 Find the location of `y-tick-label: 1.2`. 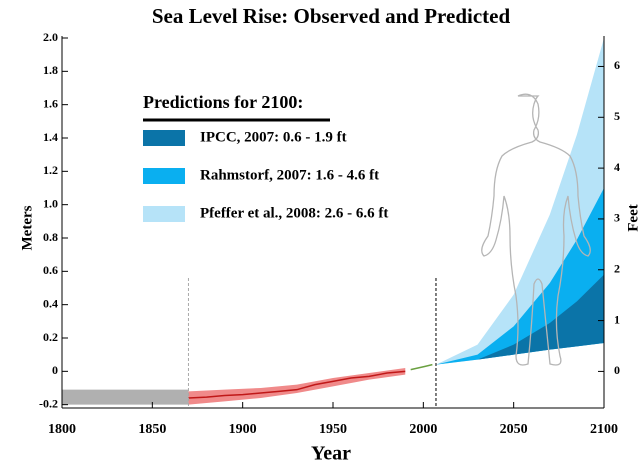

y-tick-label: 1.2 is located at coordinates (50, 170).